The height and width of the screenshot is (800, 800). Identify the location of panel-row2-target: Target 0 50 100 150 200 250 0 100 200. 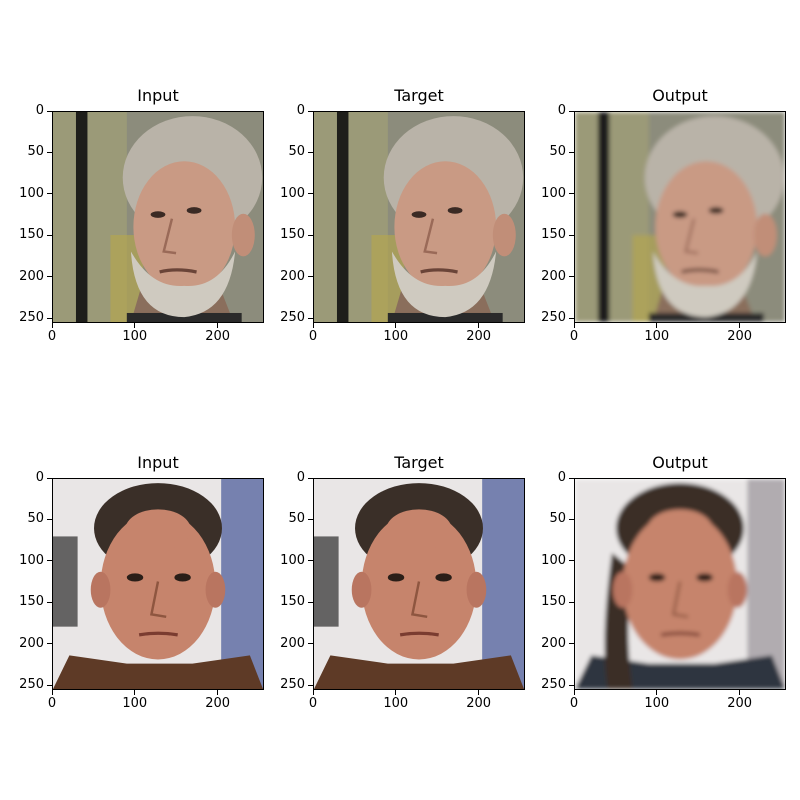
(426, 595).